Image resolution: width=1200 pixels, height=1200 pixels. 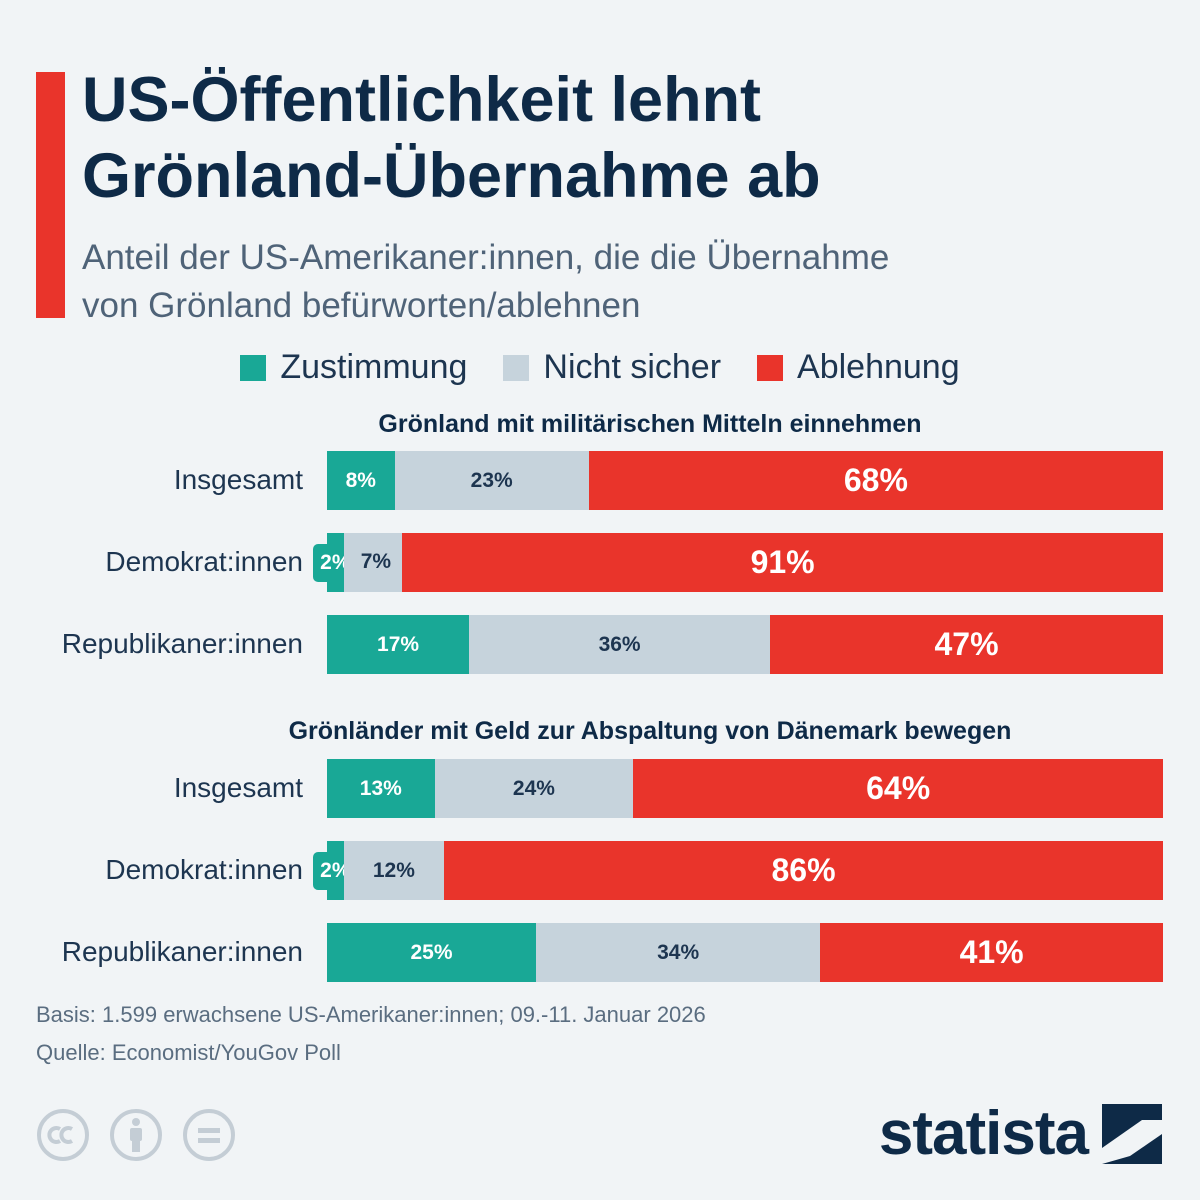 I want to click on bar-segment-agree-1-3: 17%, so click(x=398, y=644).